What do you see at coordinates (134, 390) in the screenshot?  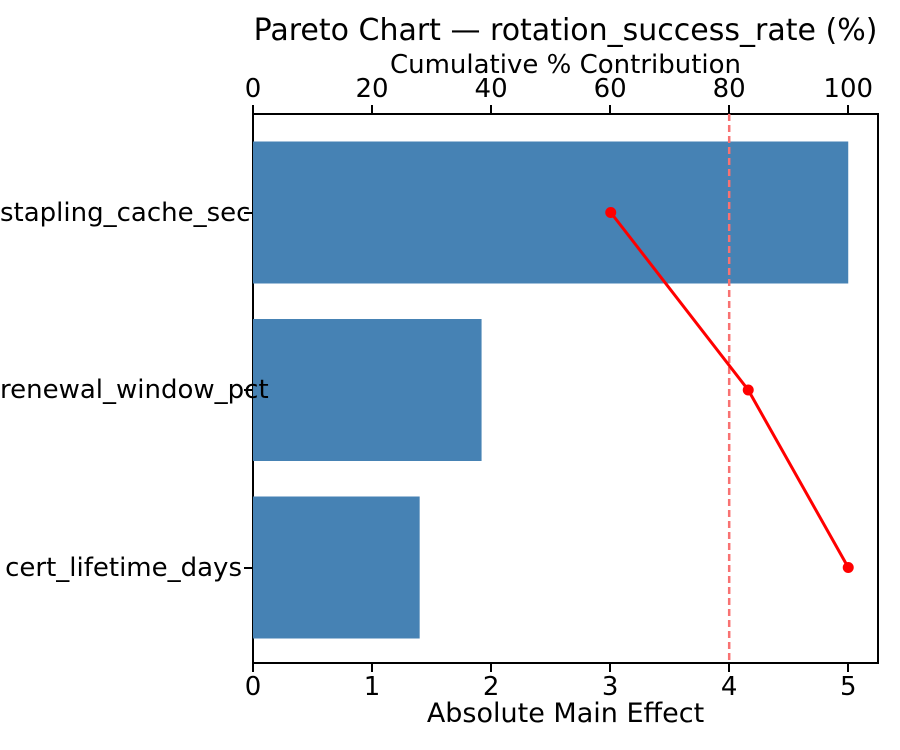 I see `y-axis-tick-label-renewal_window_pct: renewal_window_pct` at bounding box center [134, 390].